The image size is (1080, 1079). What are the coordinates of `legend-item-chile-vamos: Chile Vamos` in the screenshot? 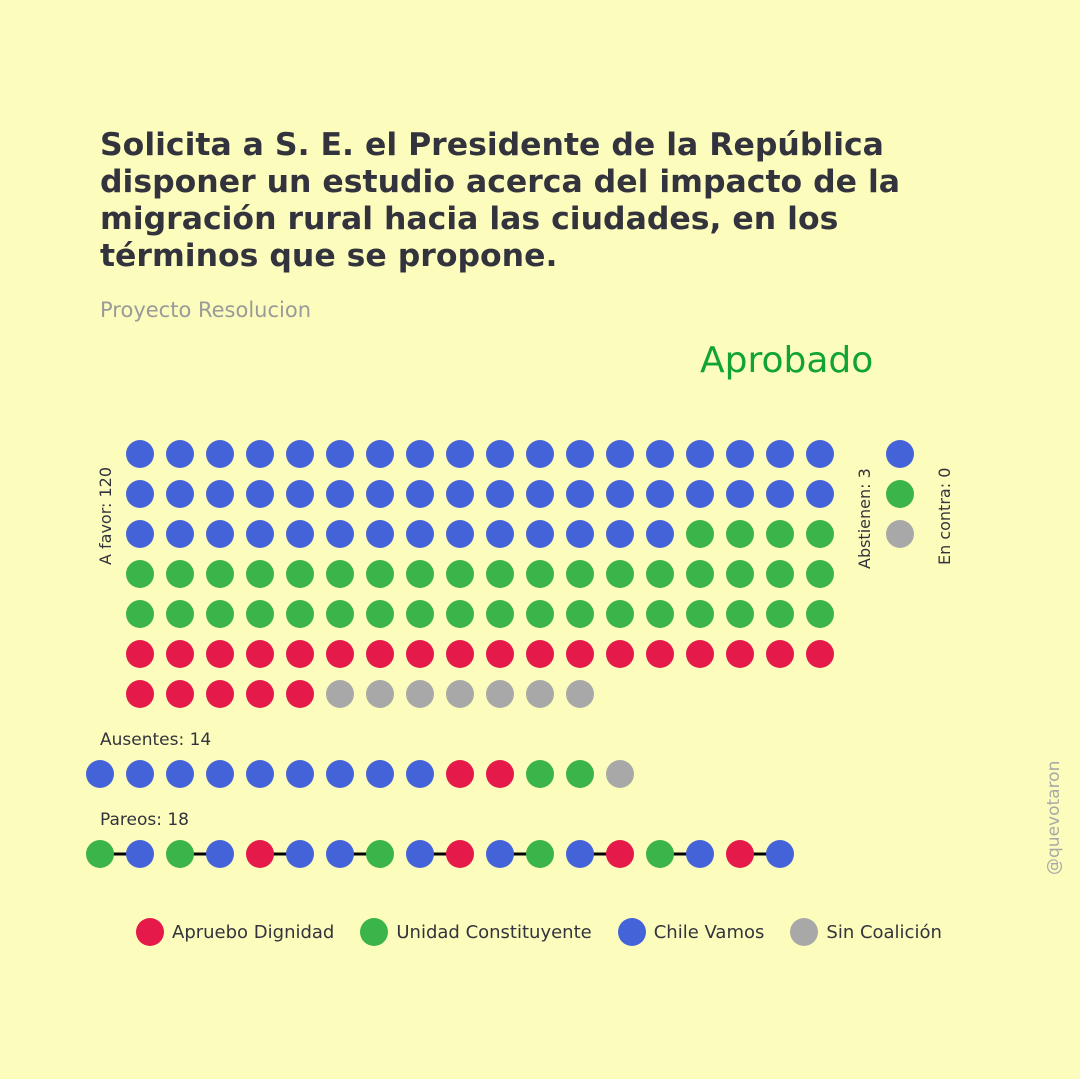 It's located at (690, 932).